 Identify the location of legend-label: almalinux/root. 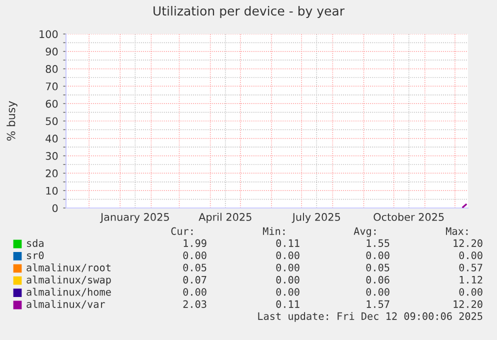
(68, 267).